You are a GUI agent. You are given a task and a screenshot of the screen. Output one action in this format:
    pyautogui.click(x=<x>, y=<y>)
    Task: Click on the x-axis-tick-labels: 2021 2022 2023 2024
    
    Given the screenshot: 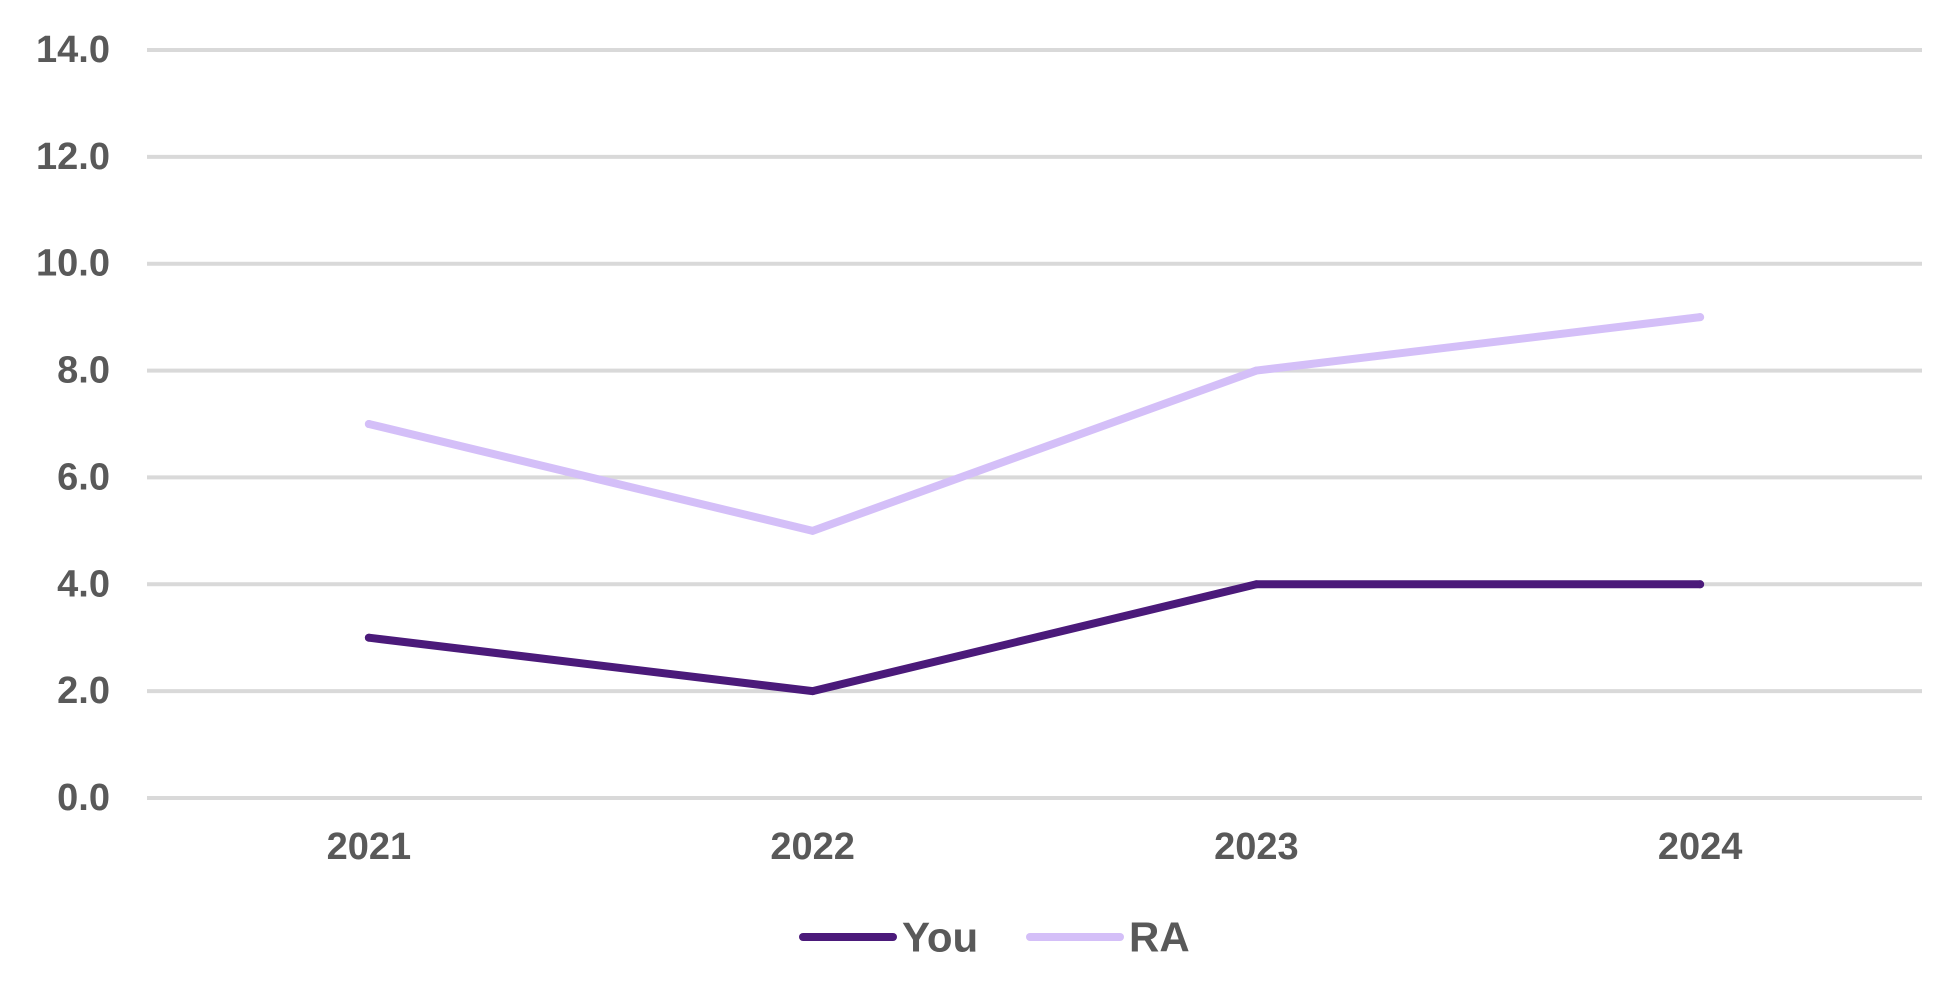 What is the action you would take?
    pyautogui.click(x=1035, y=847)
    